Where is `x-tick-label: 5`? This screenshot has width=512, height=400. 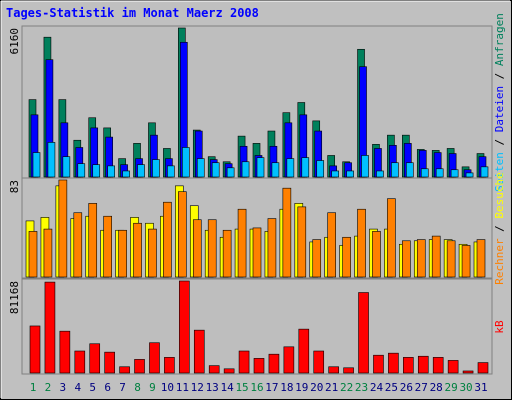
x-tick-label: 5 is located at coordinates (92, 387).